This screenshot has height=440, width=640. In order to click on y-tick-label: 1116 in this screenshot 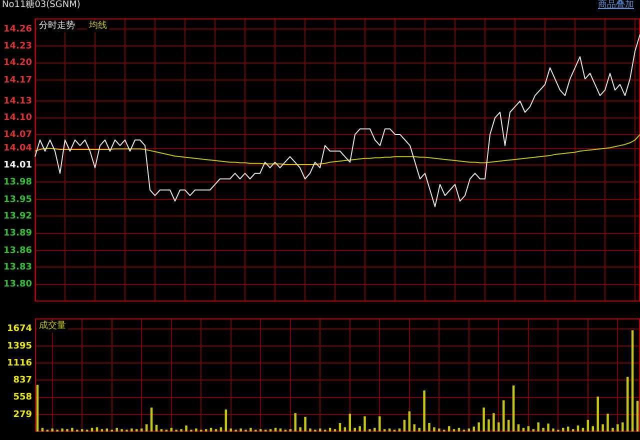, I will do `click(19, 363)`.